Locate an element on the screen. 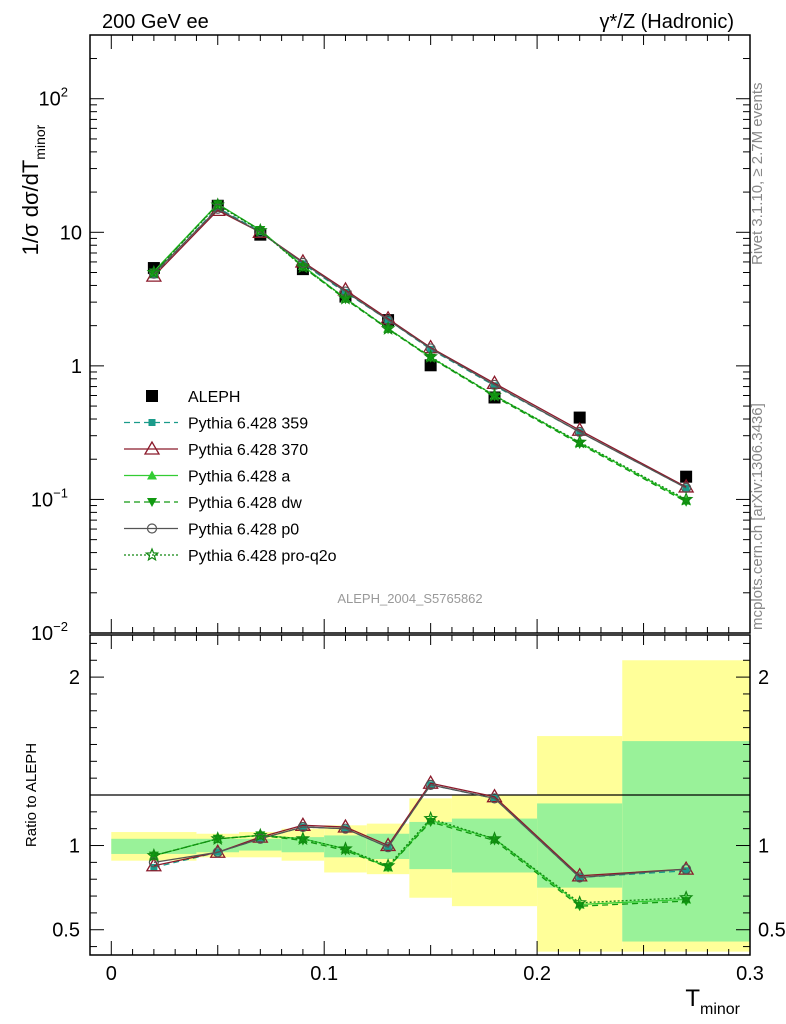  ratio-series-pq2o is located at coordinates (420, 859).